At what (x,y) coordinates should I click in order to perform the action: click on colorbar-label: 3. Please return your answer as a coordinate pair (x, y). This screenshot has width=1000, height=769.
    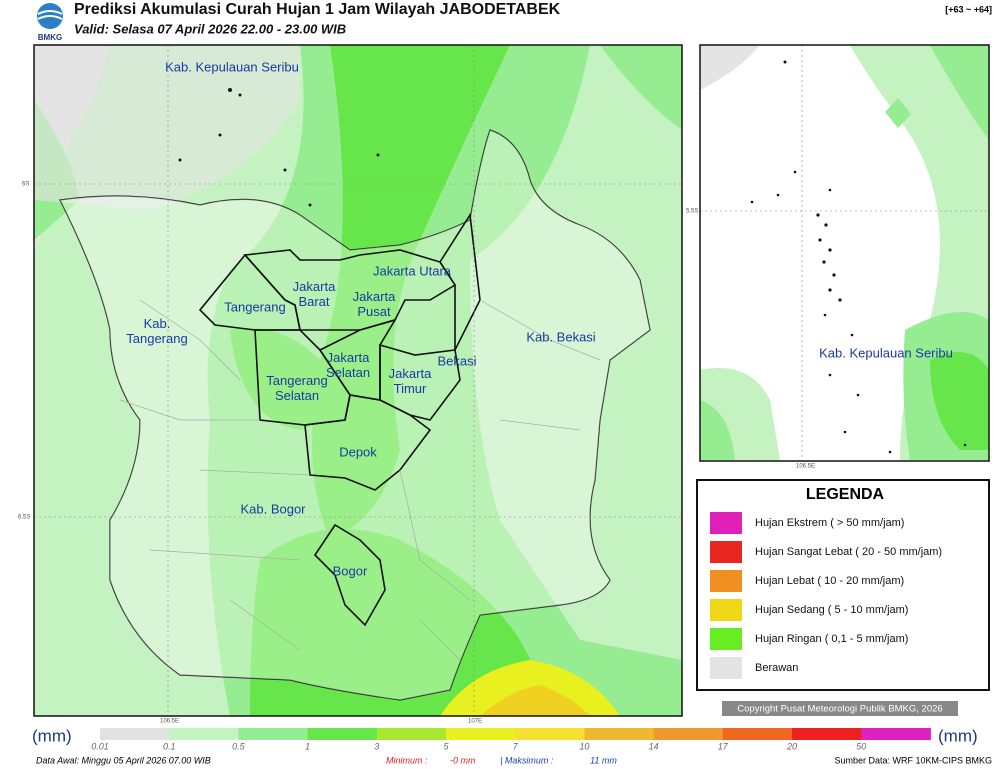
    Looking at the image, I should click on (376, 746).